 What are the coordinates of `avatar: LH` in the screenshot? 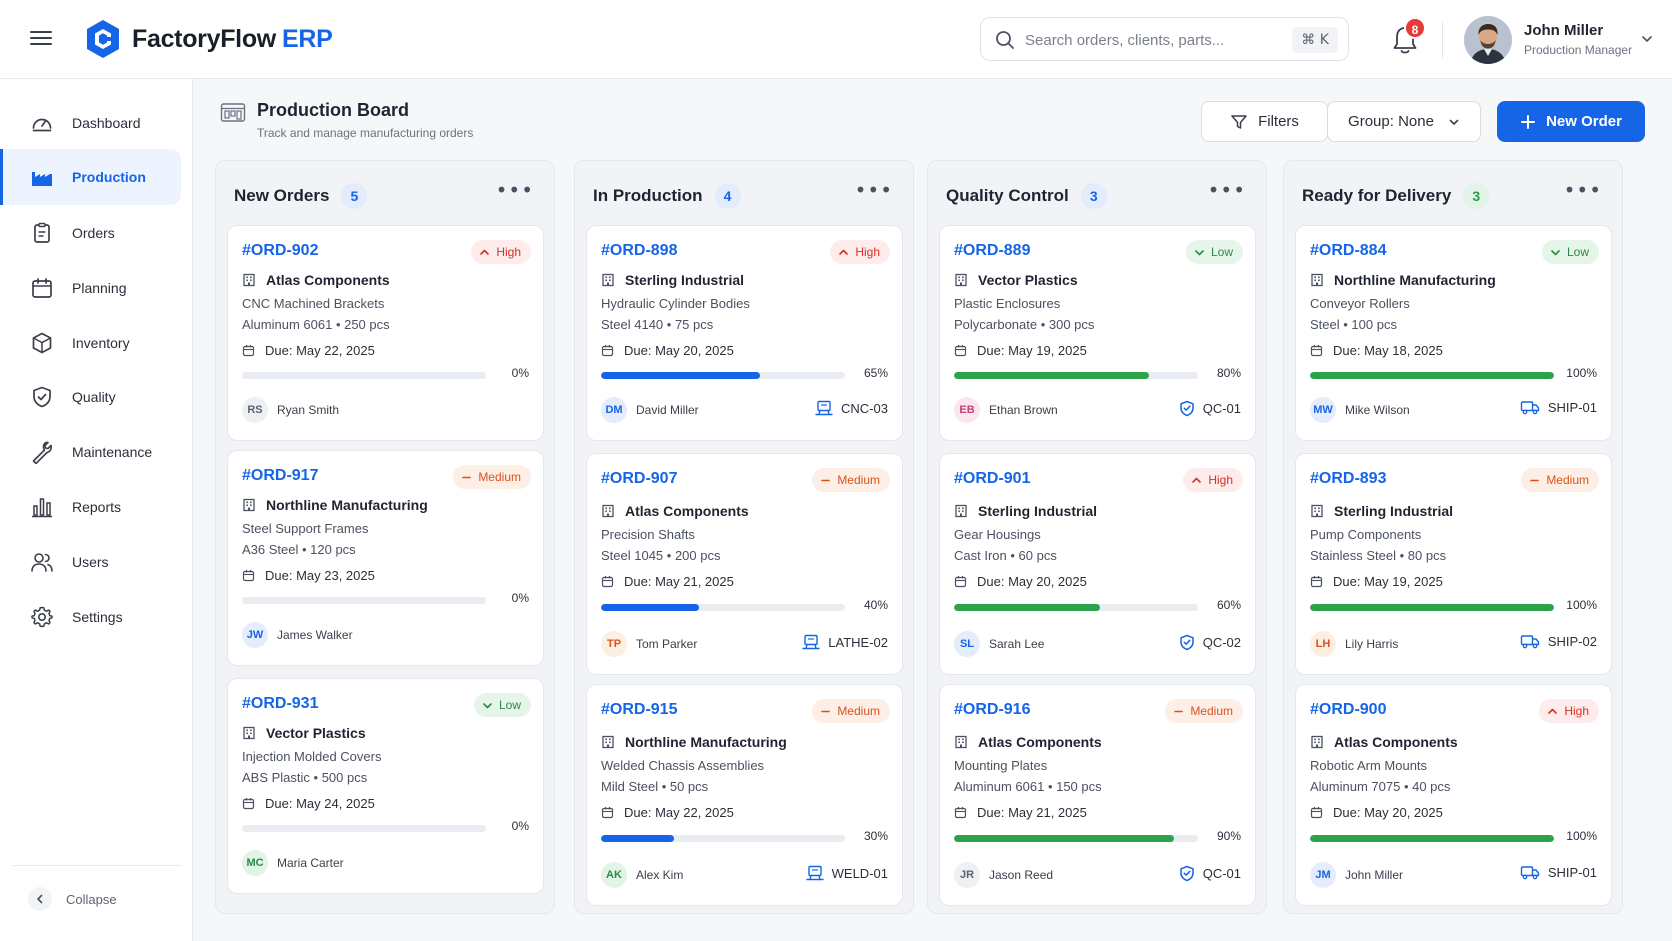 It's located at (1323, 644).